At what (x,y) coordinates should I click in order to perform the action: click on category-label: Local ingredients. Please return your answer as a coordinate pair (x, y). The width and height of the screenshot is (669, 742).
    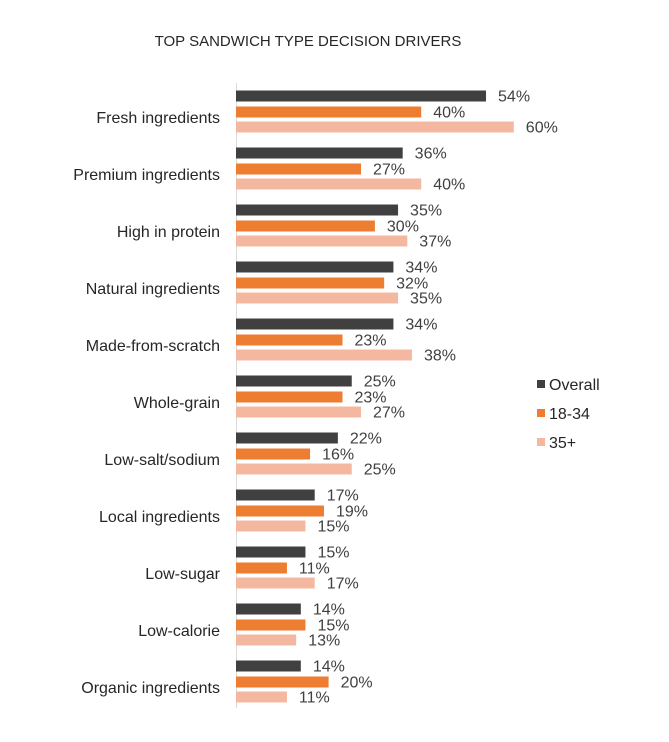
    Looking at the image, I should click on (159, 517).